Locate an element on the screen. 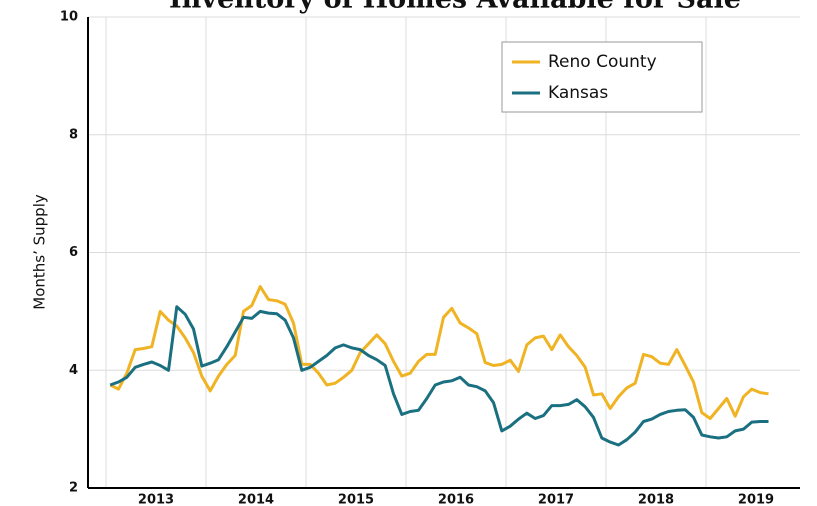 The image size is (817, 506). x-tick-label: 2016 is located at coordinates (456, 499).